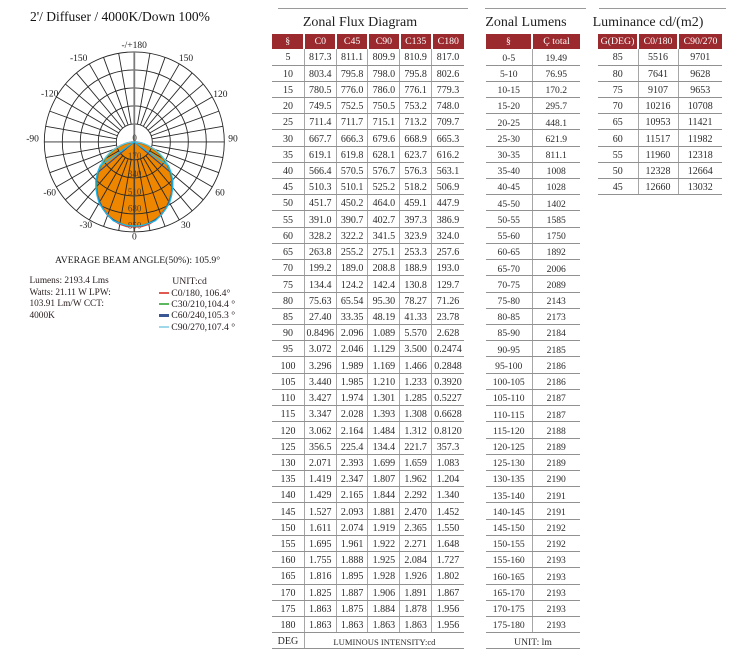  Describe the element at coordinates (135, 209) in the screenshot. I see `svg-text: 680` at that location.